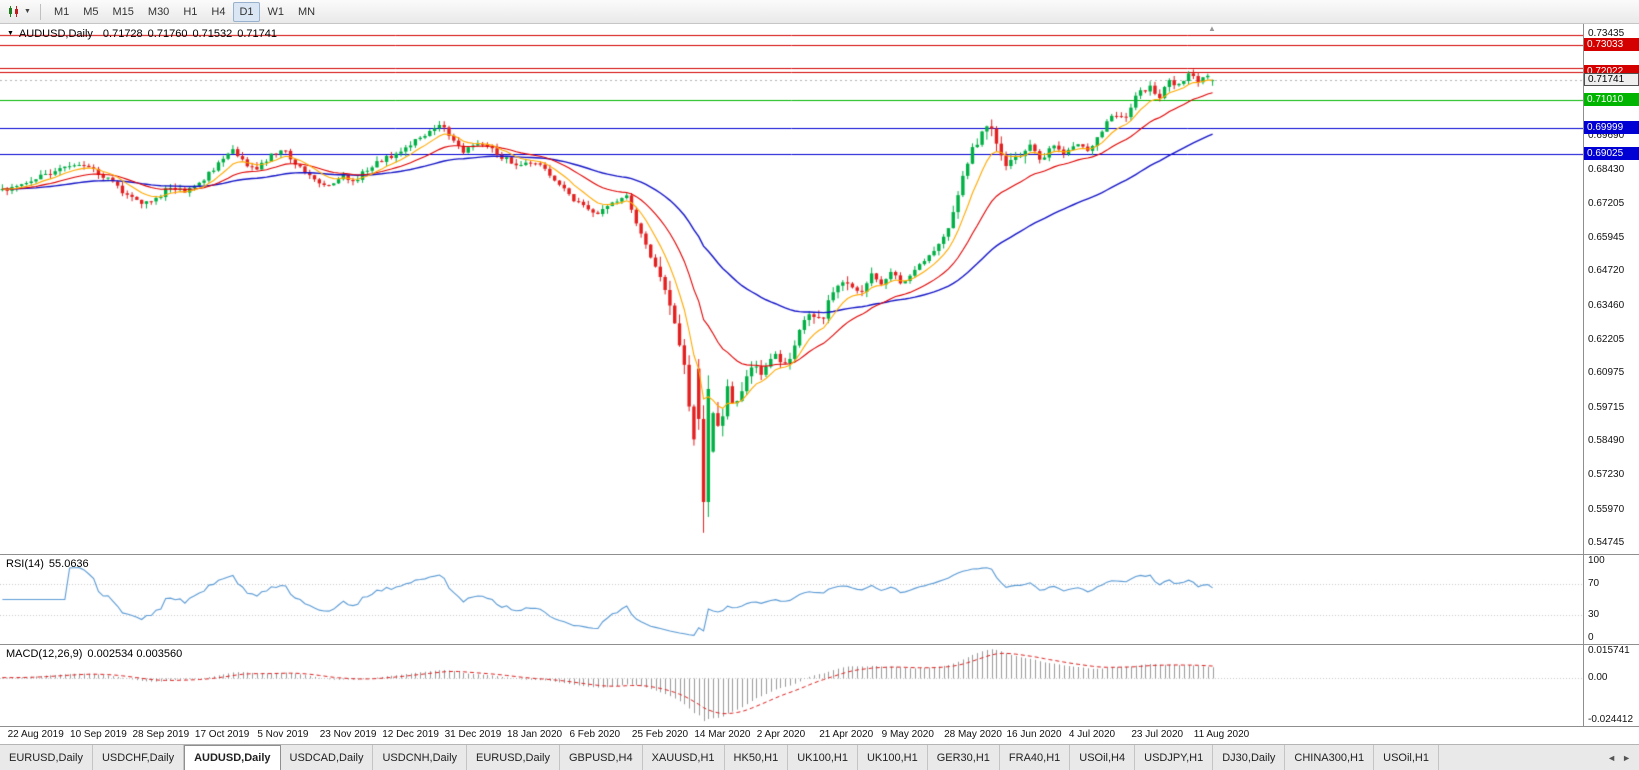 The width and height of the screenshot is (1639, 770). What do you see at coordinates (161, 734) in the screenshot?
I see `date-axis-label: 28 Sep 2019` at bounding box center [161, 734].